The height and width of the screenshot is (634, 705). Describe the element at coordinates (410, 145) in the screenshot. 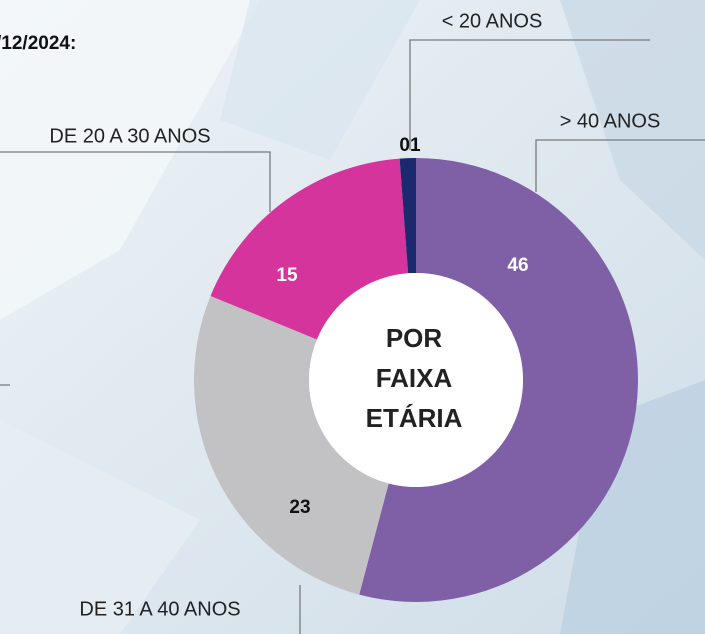

I see `value-label: 01` at that location.